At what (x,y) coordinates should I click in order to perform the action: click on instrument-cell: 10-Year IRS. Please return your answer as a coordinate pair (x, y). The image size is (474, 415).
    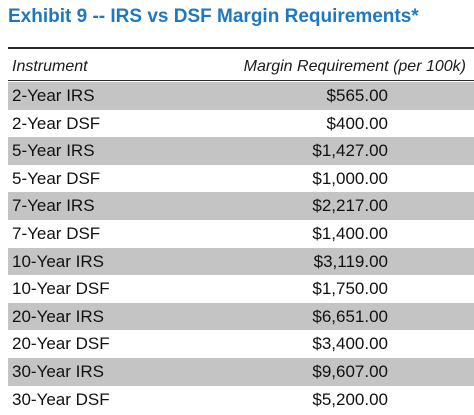
    Looking at the image, I should click on (58, 261).